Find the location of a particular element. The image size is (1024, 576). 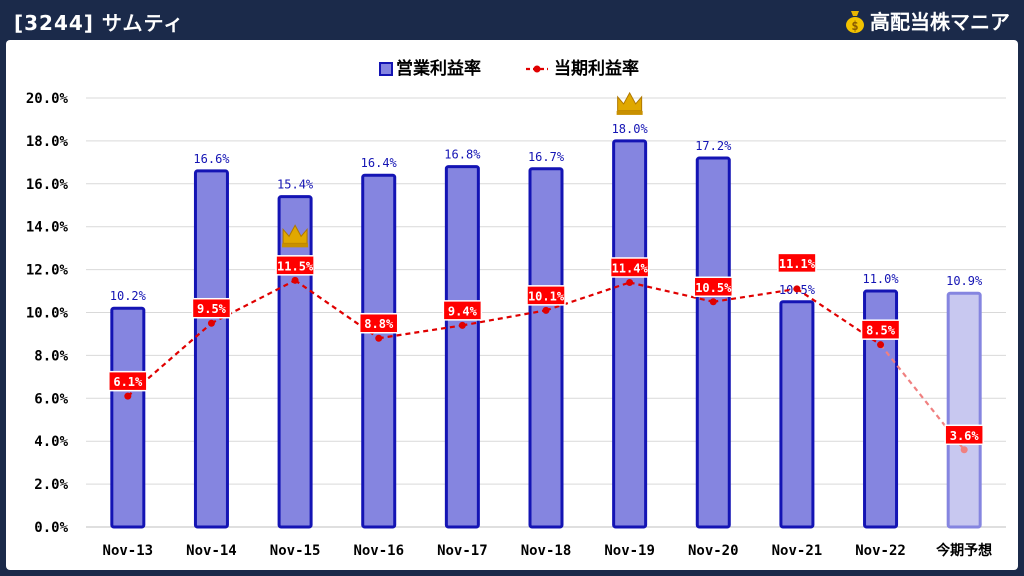

y-tick-label: 10.0% is located at coordinates (47, 314).